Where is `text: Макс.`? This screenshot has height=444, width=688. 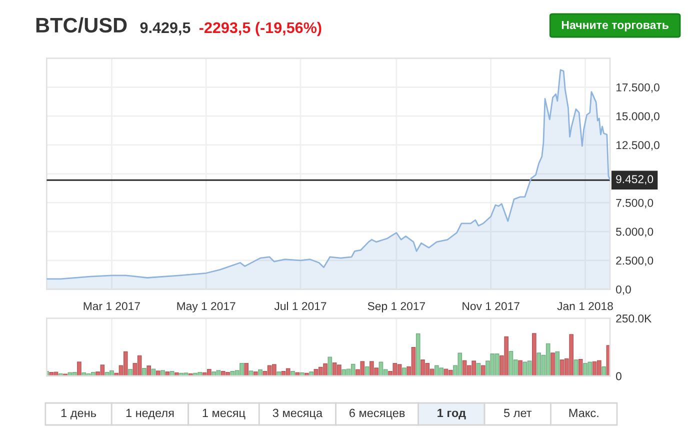
text: Макс. is located at coordinates (583, 413).